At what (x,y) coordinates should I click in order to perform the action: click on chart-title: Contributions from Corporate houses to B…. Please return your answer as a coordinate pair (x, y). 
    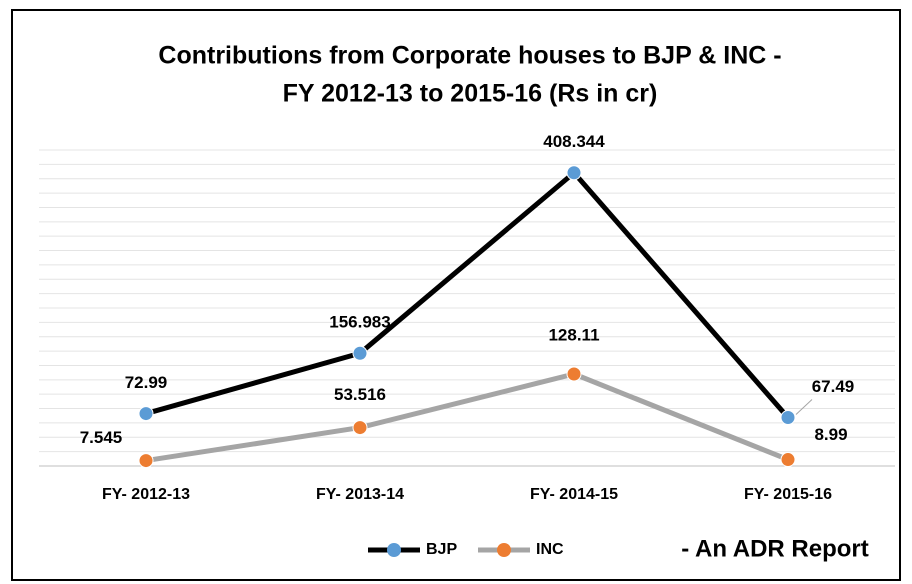
    Looking at the image, I should click on (469, 56).